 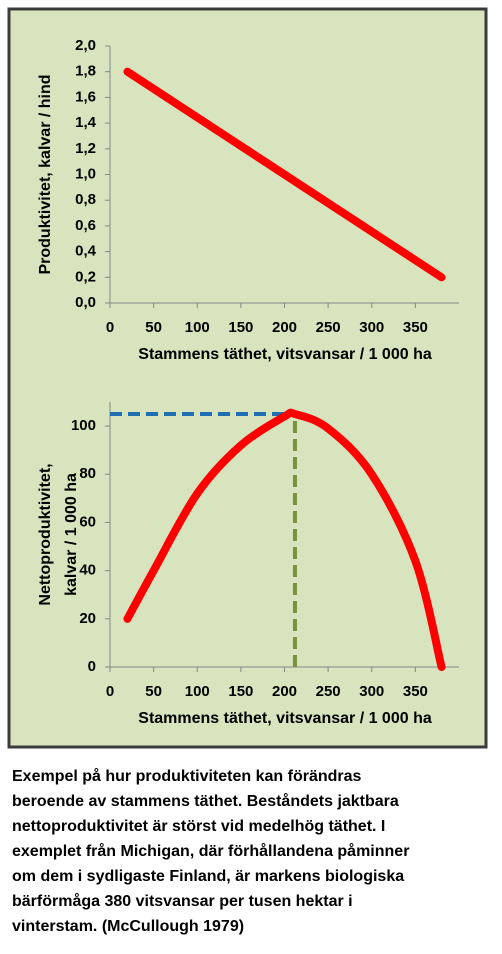 I want to click on y-tick-label: 0,2, so click(x=85, y=276).